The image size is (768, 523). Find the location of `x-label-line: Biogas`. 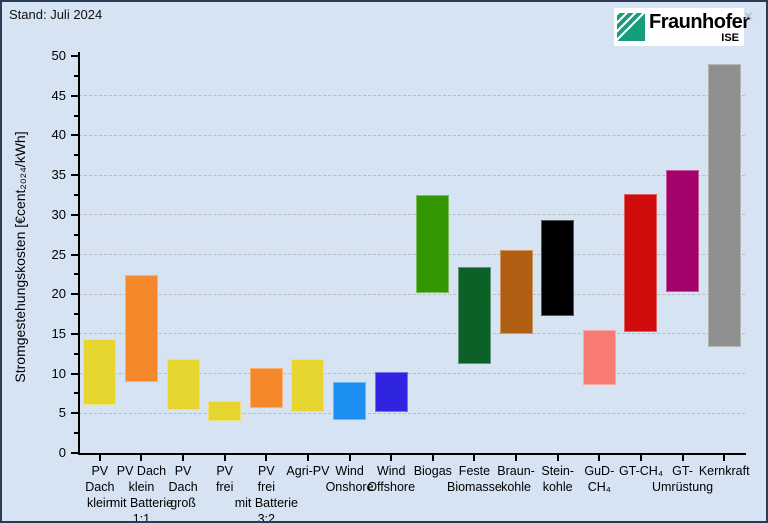

x-label-line: Biogas is located at coordinates (432, 471).